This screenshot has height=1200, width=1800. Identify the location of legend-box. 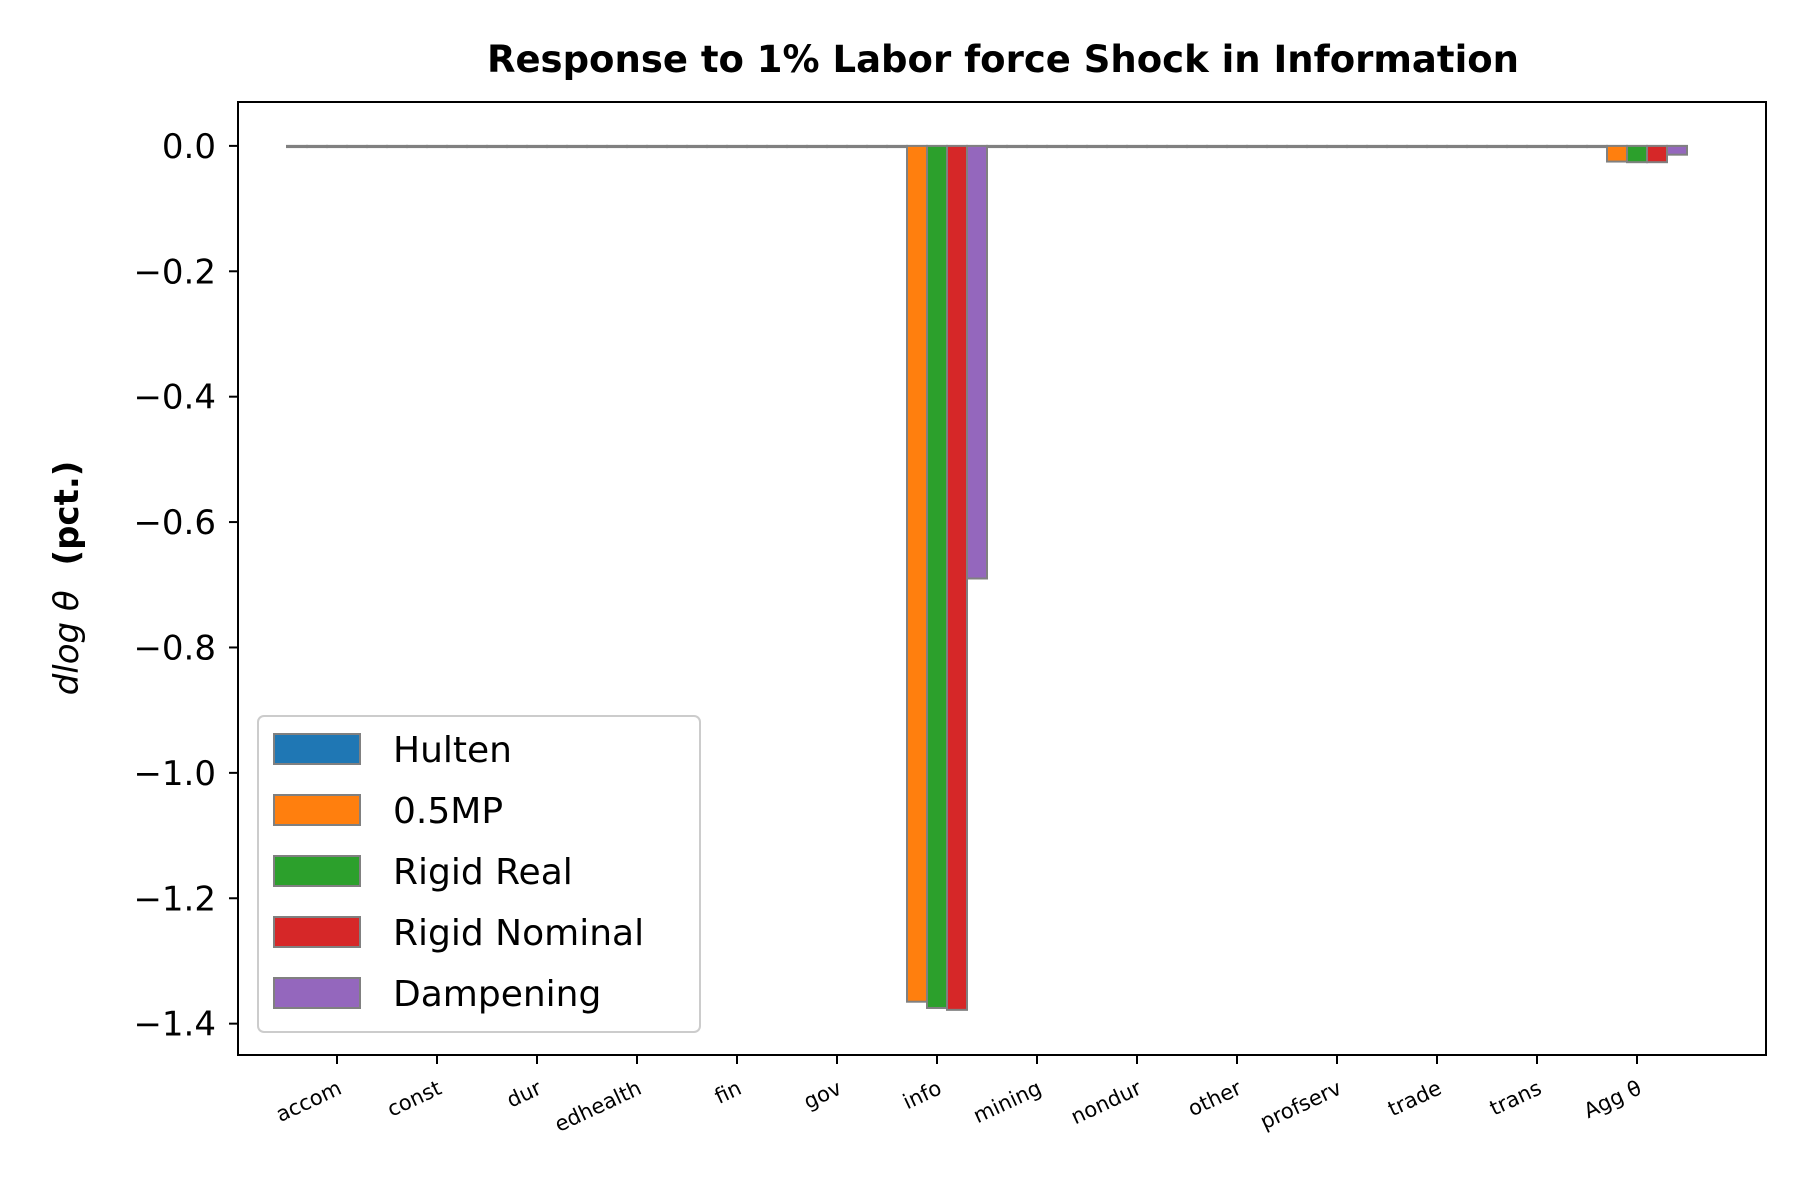
(479, 874).